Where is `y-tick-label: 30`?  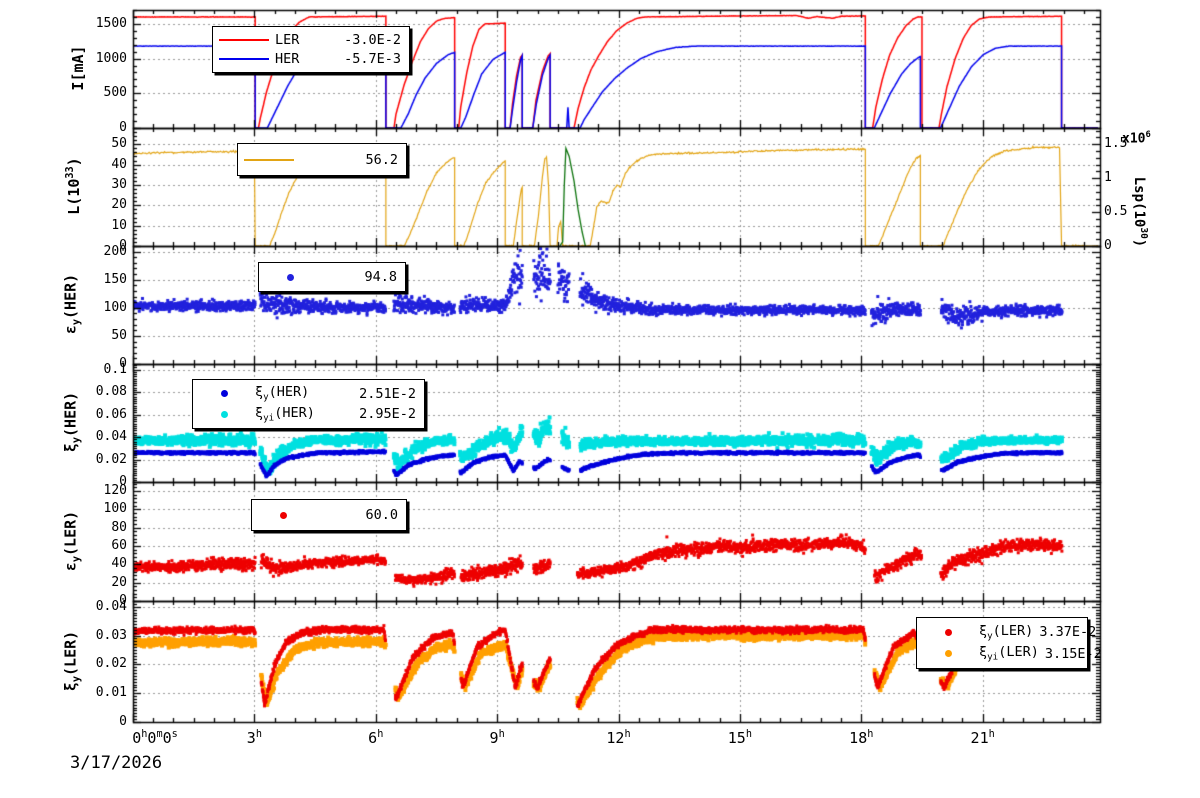 y-tick-label: 30 is located at coordinates (119, 184).